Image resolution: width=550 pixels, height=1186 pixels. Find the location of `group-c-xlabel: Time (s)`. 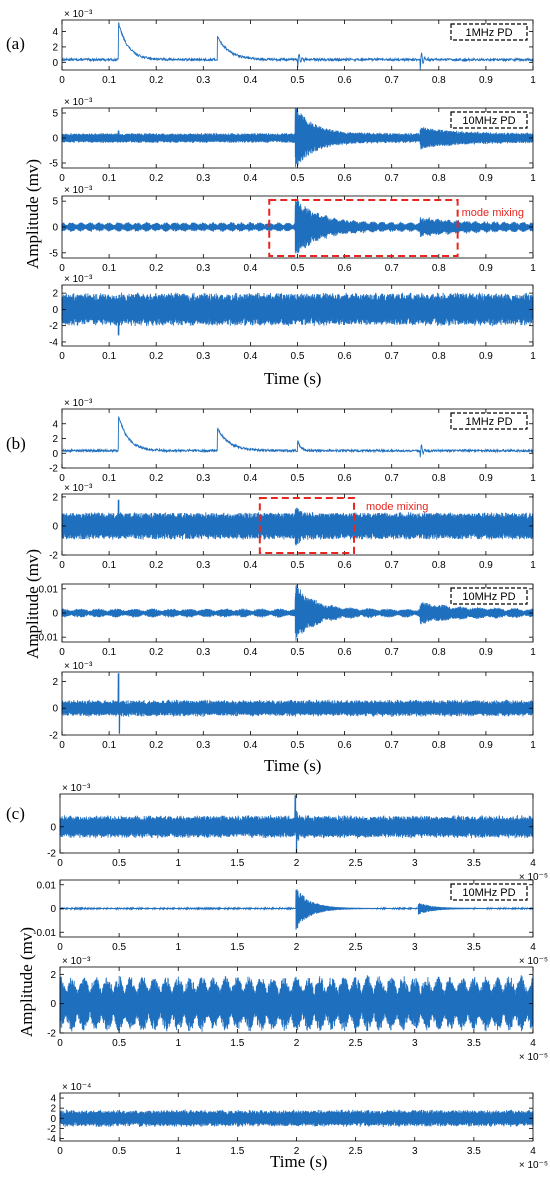

group-c-xlabel: Time (s) is located at coordinates (299, 1161).